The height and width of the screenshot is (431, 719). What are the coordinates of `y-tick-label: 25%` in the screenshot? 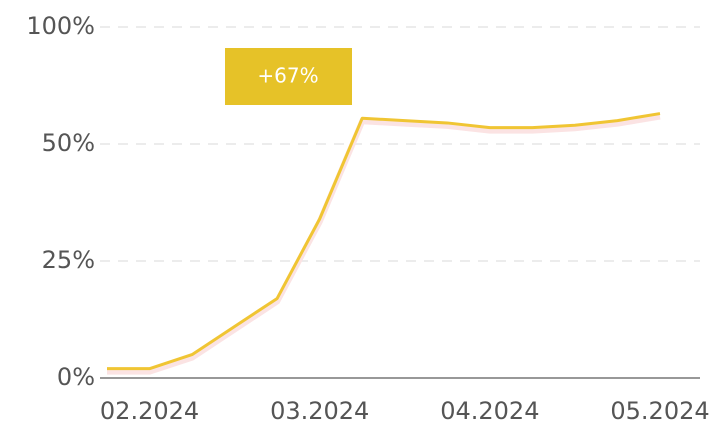 It's located at (68, 260).